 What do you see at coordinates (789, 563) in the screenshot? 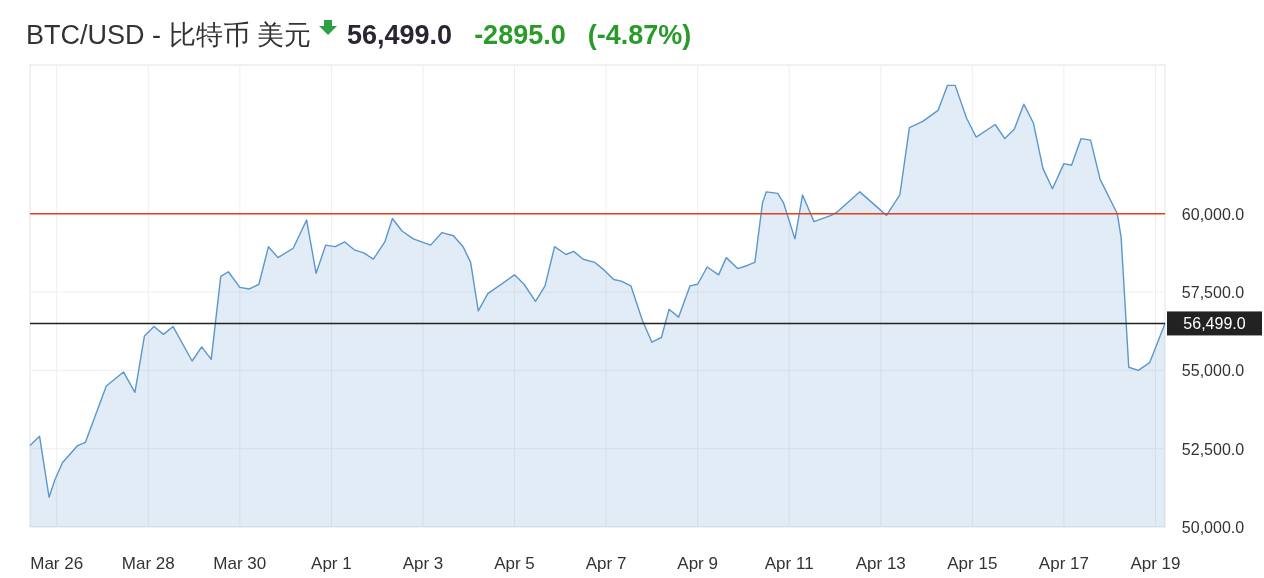
I see `x-tick-label: Apr 11` at bounding box center [789, 563].